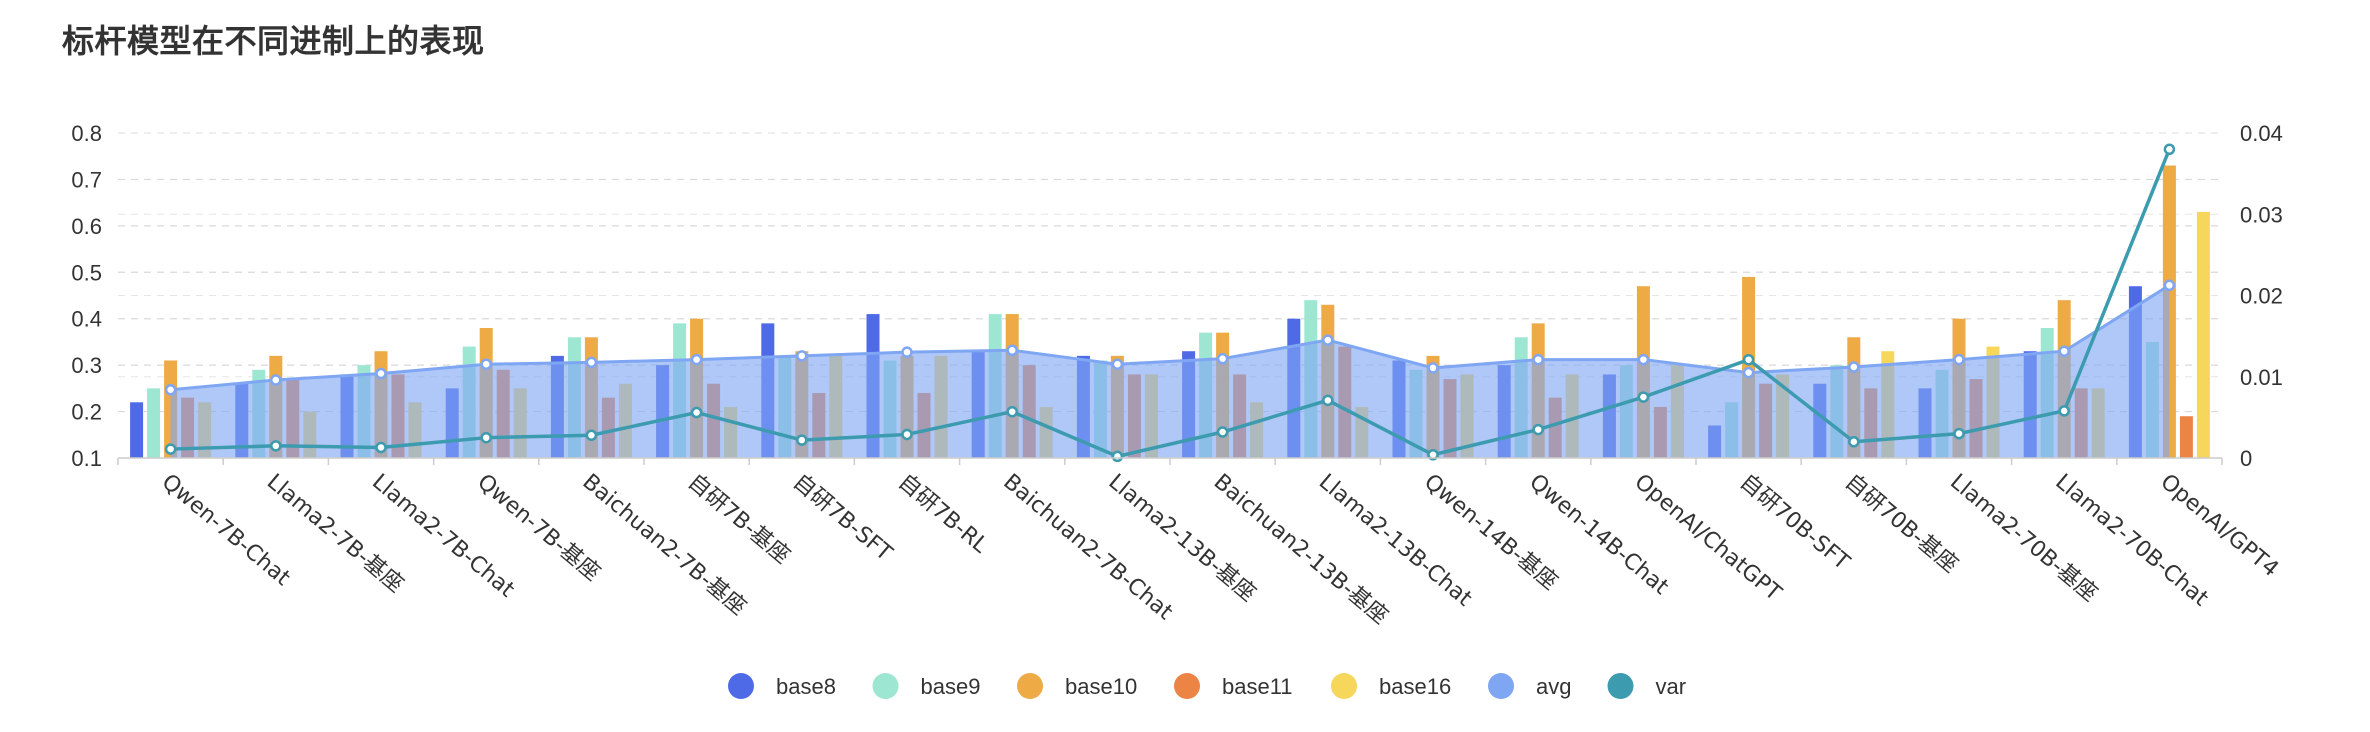 The width and height of the screenshot is (2370, 732). What do you see at coordinates (86, 319) in the screenshot?
I see `left-tick-label: 0.4` at bounding box center [86, 319].